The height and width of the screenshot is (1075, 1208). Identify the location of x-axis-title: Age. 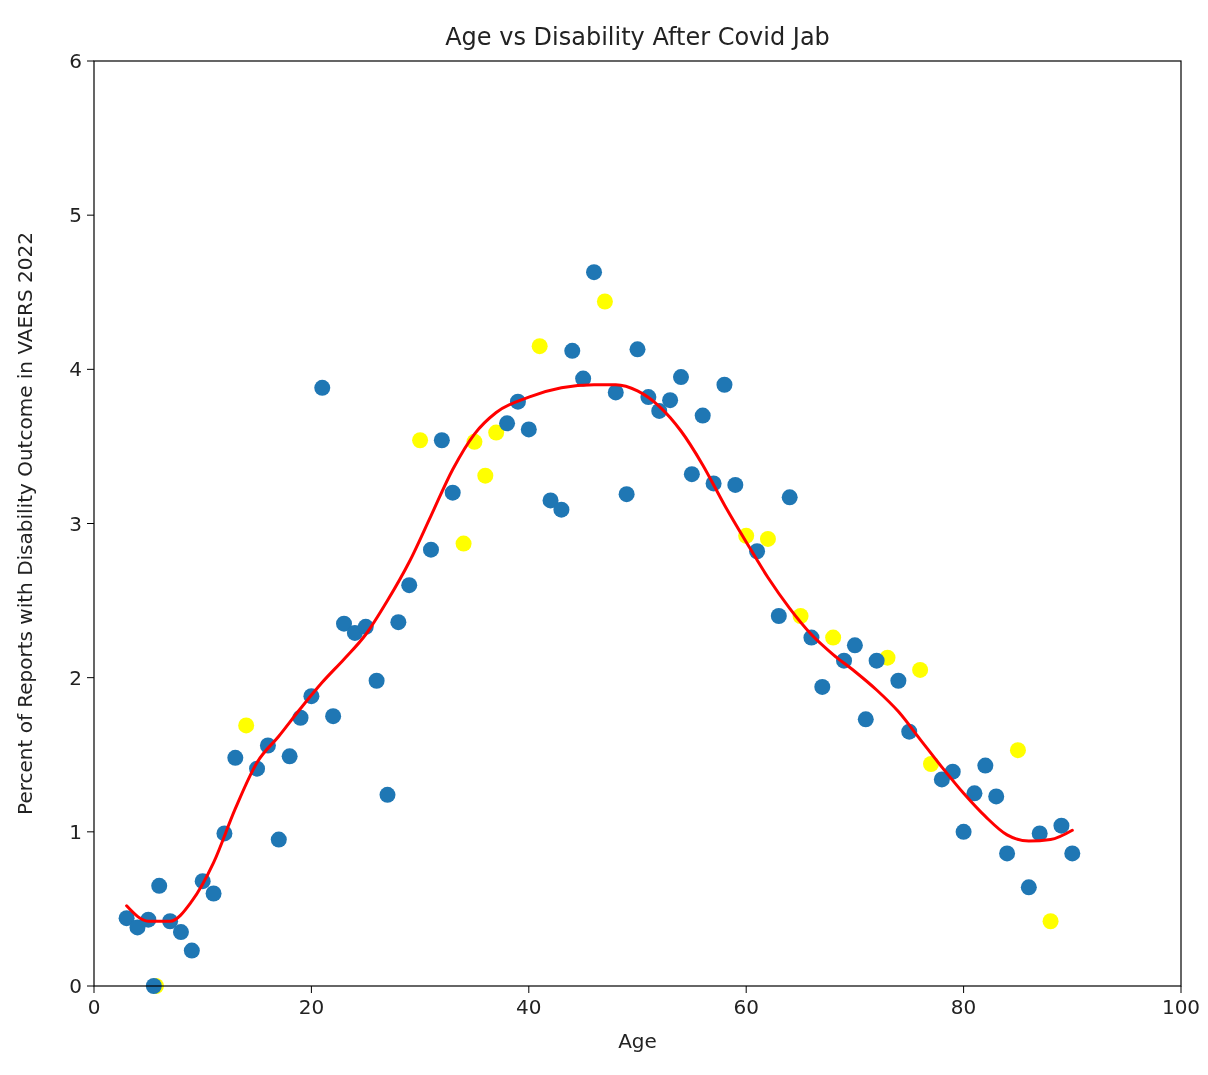
(637, 1041).